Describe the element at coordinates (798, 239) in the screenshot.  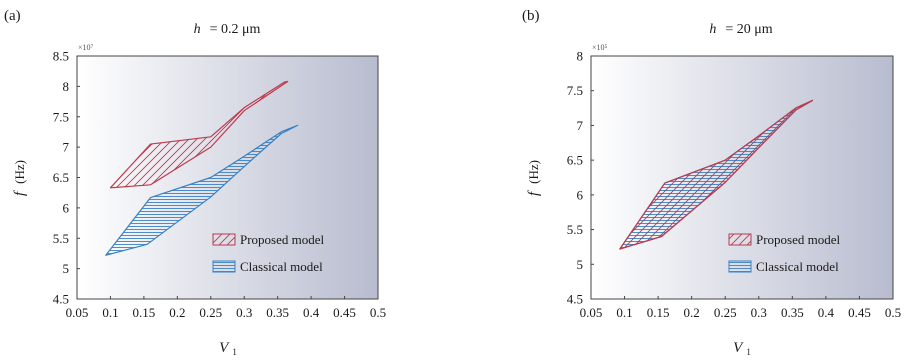
I see `legend-label-proposed-b: Proposed model` at that location.